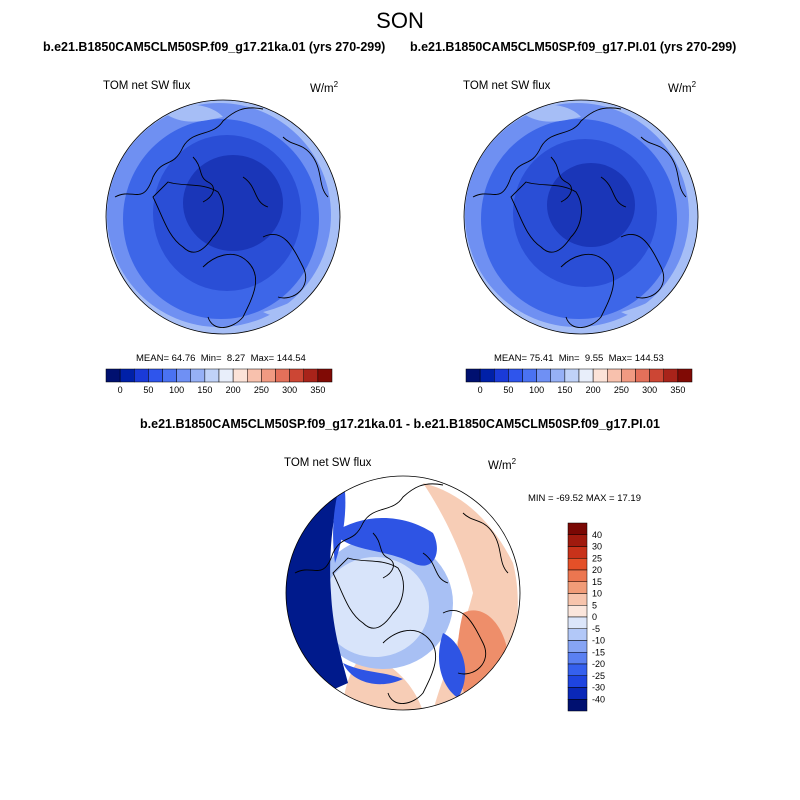 The image size is (800, 800). Describe the element at coordinates (598, 652) in the screenshot. I see `diff-colorbar-tick-label: -15` at that location.